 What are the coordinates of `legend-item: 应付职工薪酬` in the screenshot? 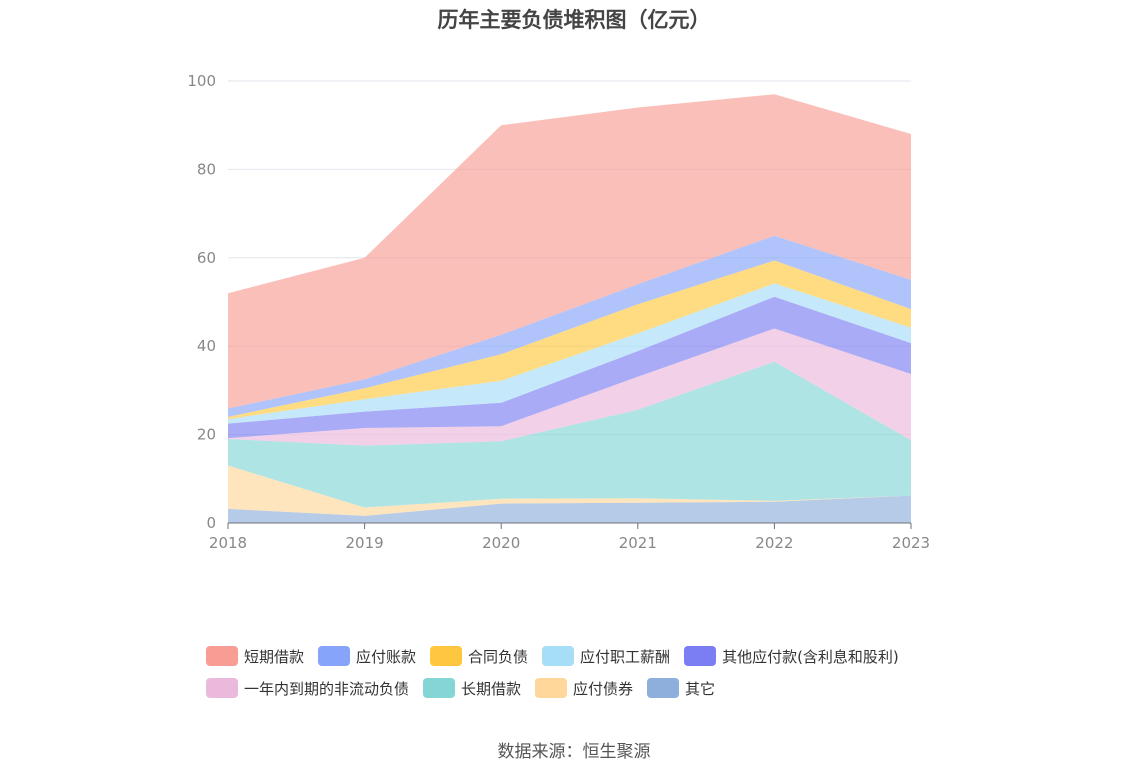 It's located at (606, 656).